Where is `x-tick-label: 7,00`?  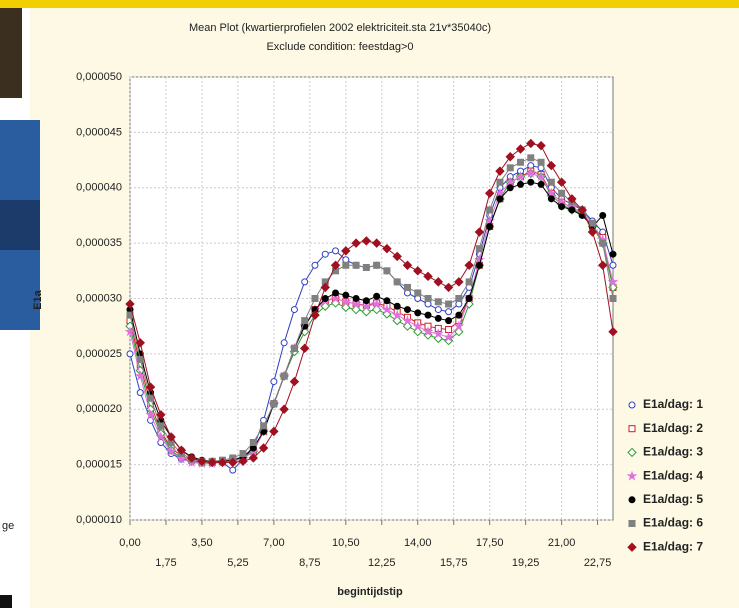 x-tick-label: 7,00 is located at coordinates (273, 543).